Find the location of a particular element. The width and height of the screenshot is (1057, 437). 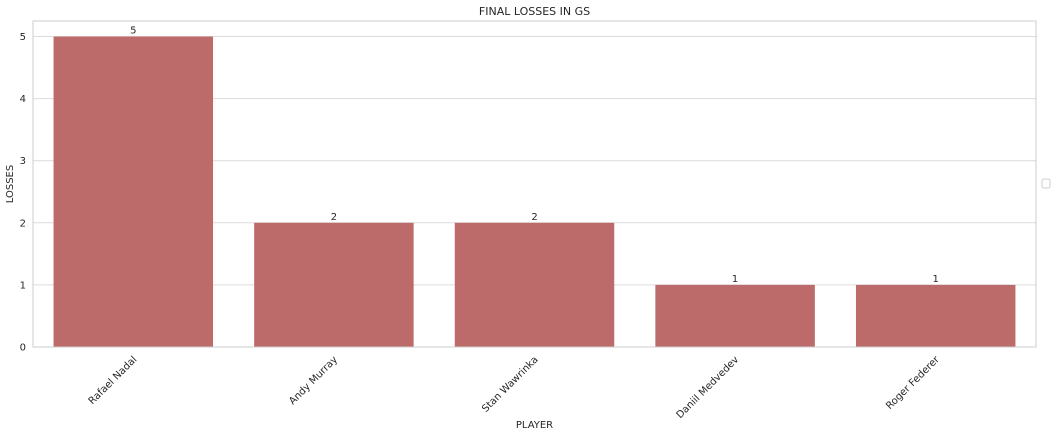

legend-box is located at coordinates (1046, 183).